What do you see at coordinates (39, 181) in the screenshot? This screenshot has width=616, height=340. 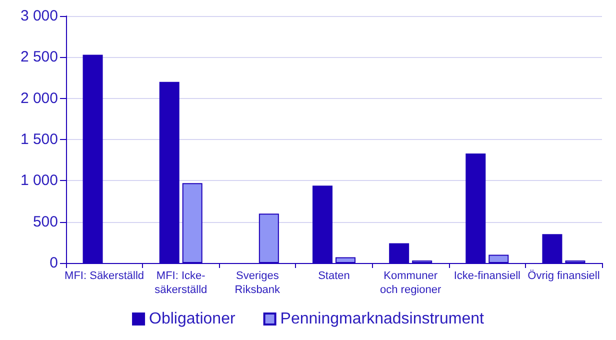 I see `y-tick-label: 1 000` at bounding box center [39, 181].